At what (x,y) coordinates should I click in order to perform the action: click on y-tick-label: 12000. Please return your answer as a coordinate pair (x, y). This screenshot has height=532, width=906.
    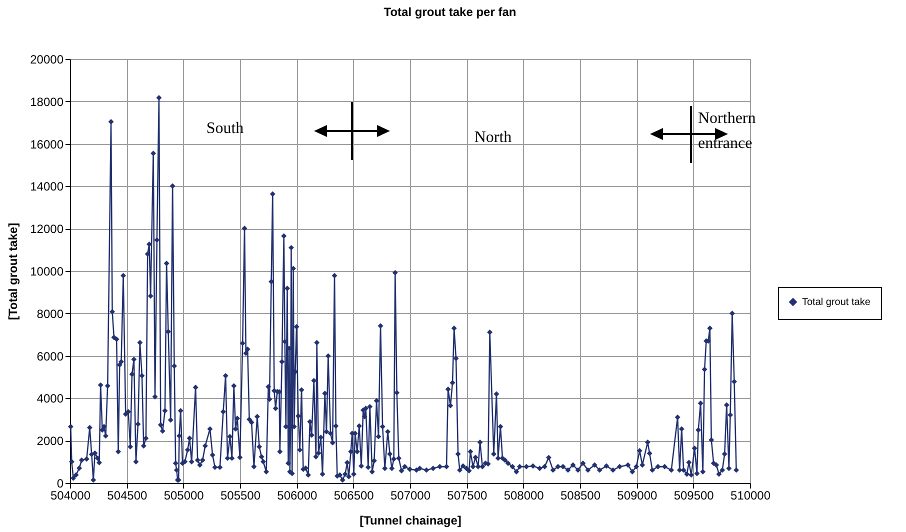
    Looking at the image, I should click on (47, 229).